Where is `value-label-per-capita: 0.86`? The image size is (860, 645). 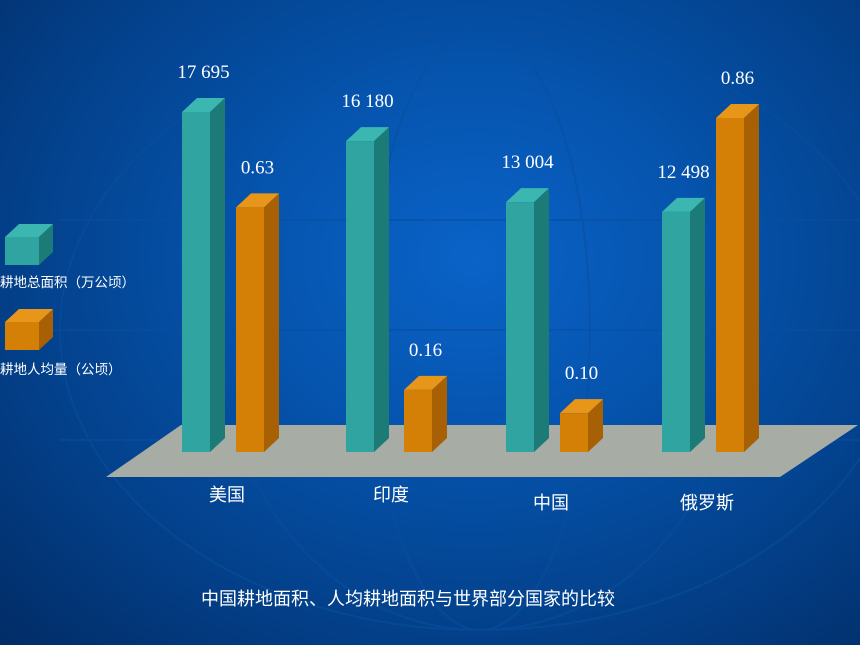 value-label-per-capita: 0.86 is located at coordinates (737, 78).